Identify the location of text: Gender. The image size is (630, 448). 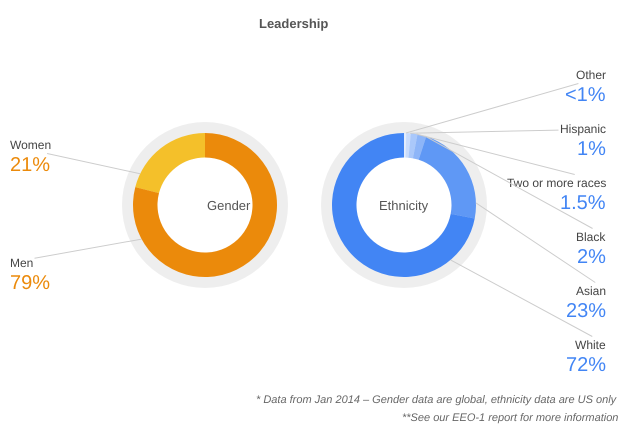
(229, 205).